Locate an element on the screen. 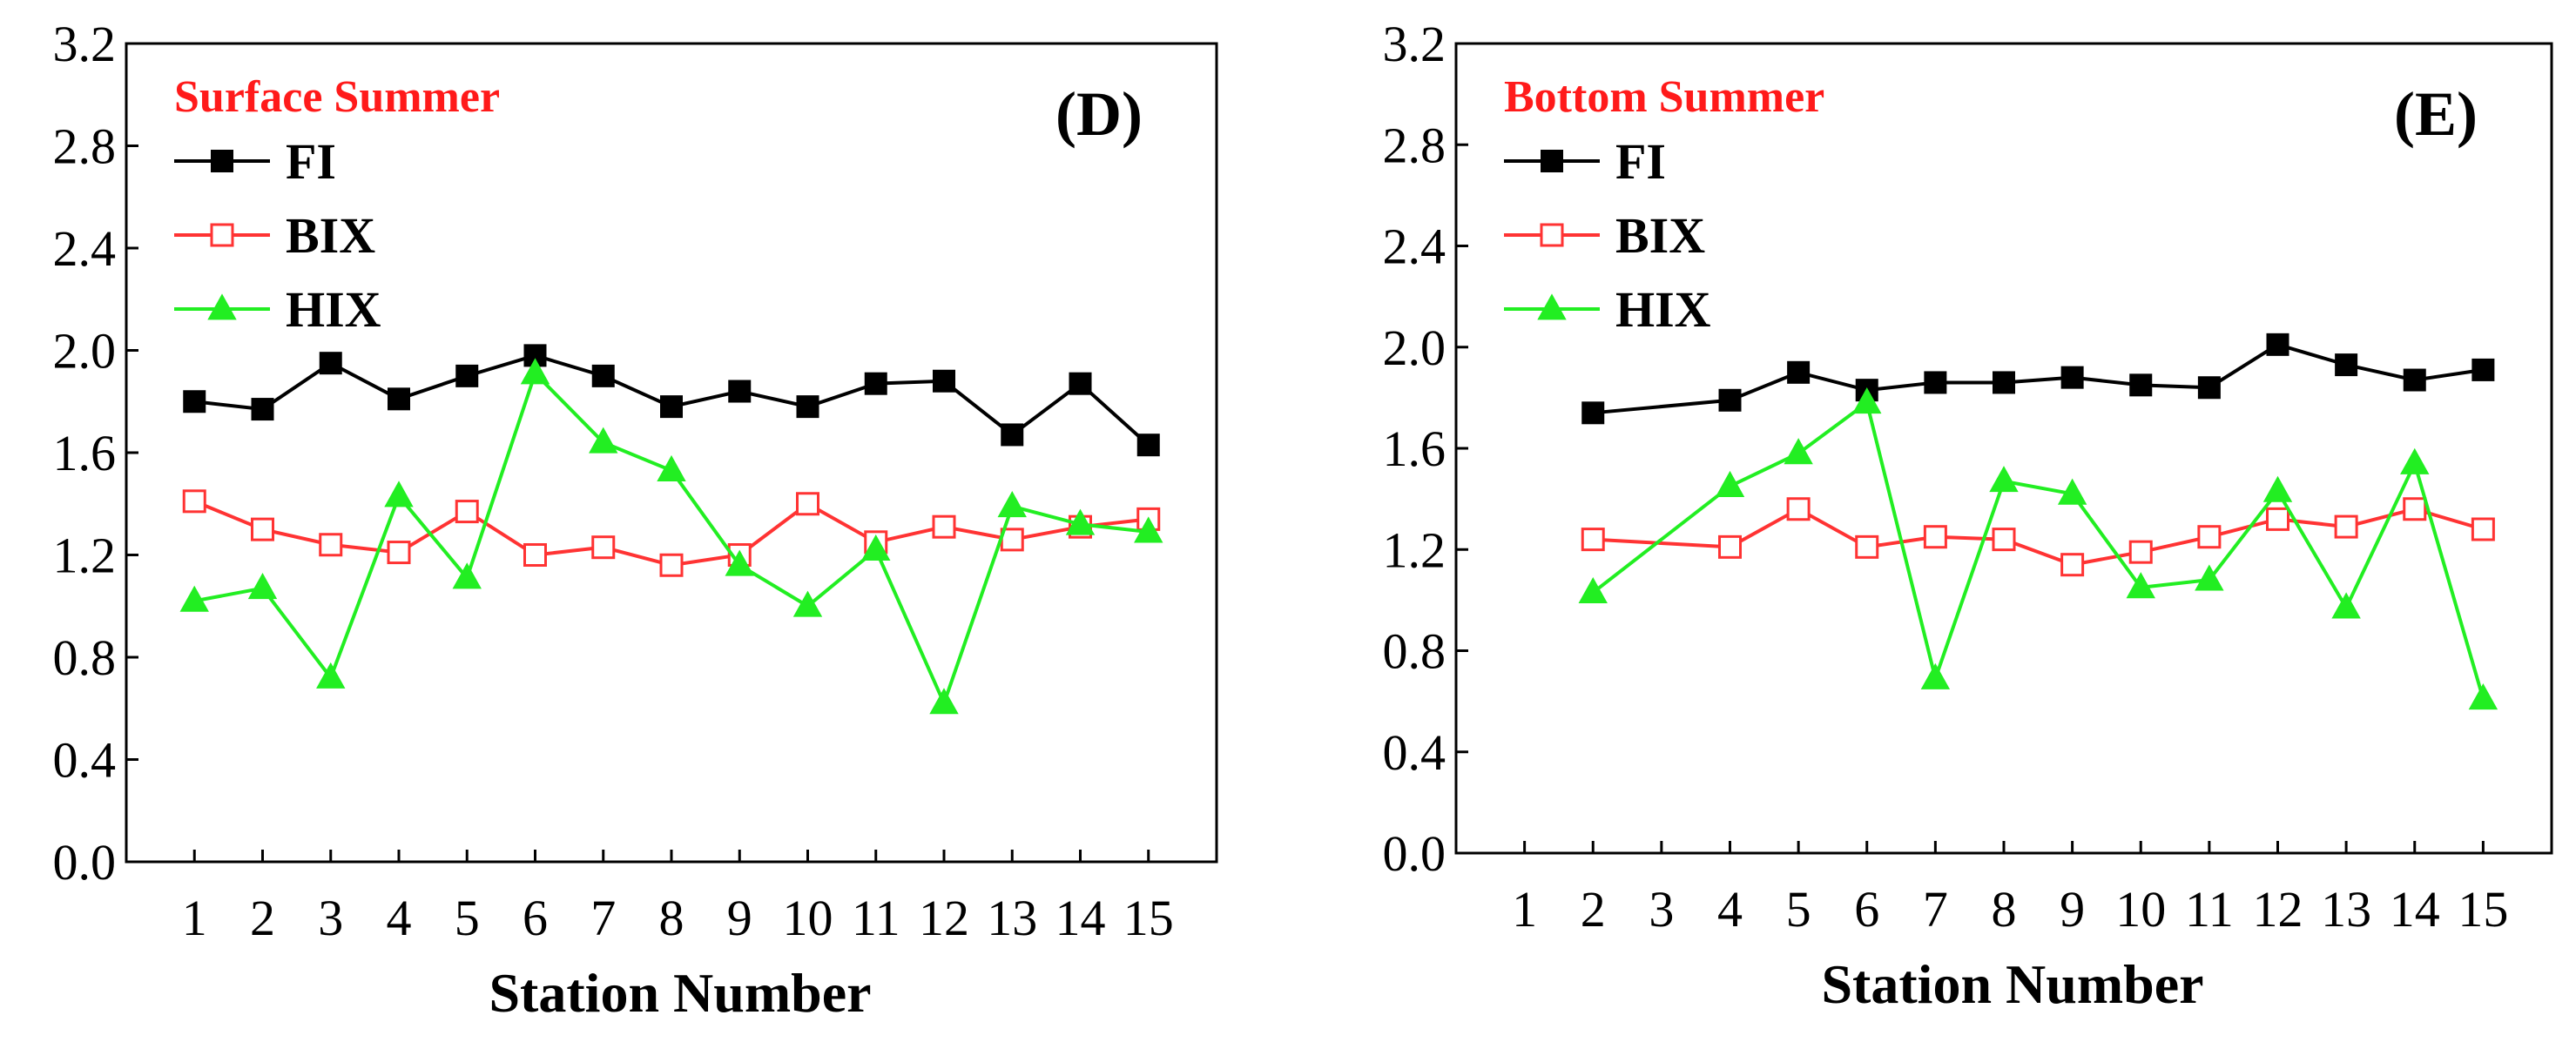  x-axis-title: Station Number is located at coordinates (680, 993).